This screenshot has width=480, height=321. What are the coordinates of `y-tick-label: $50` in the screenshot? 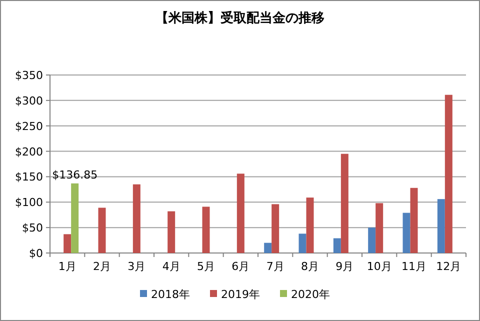 It's located at (32, 228).